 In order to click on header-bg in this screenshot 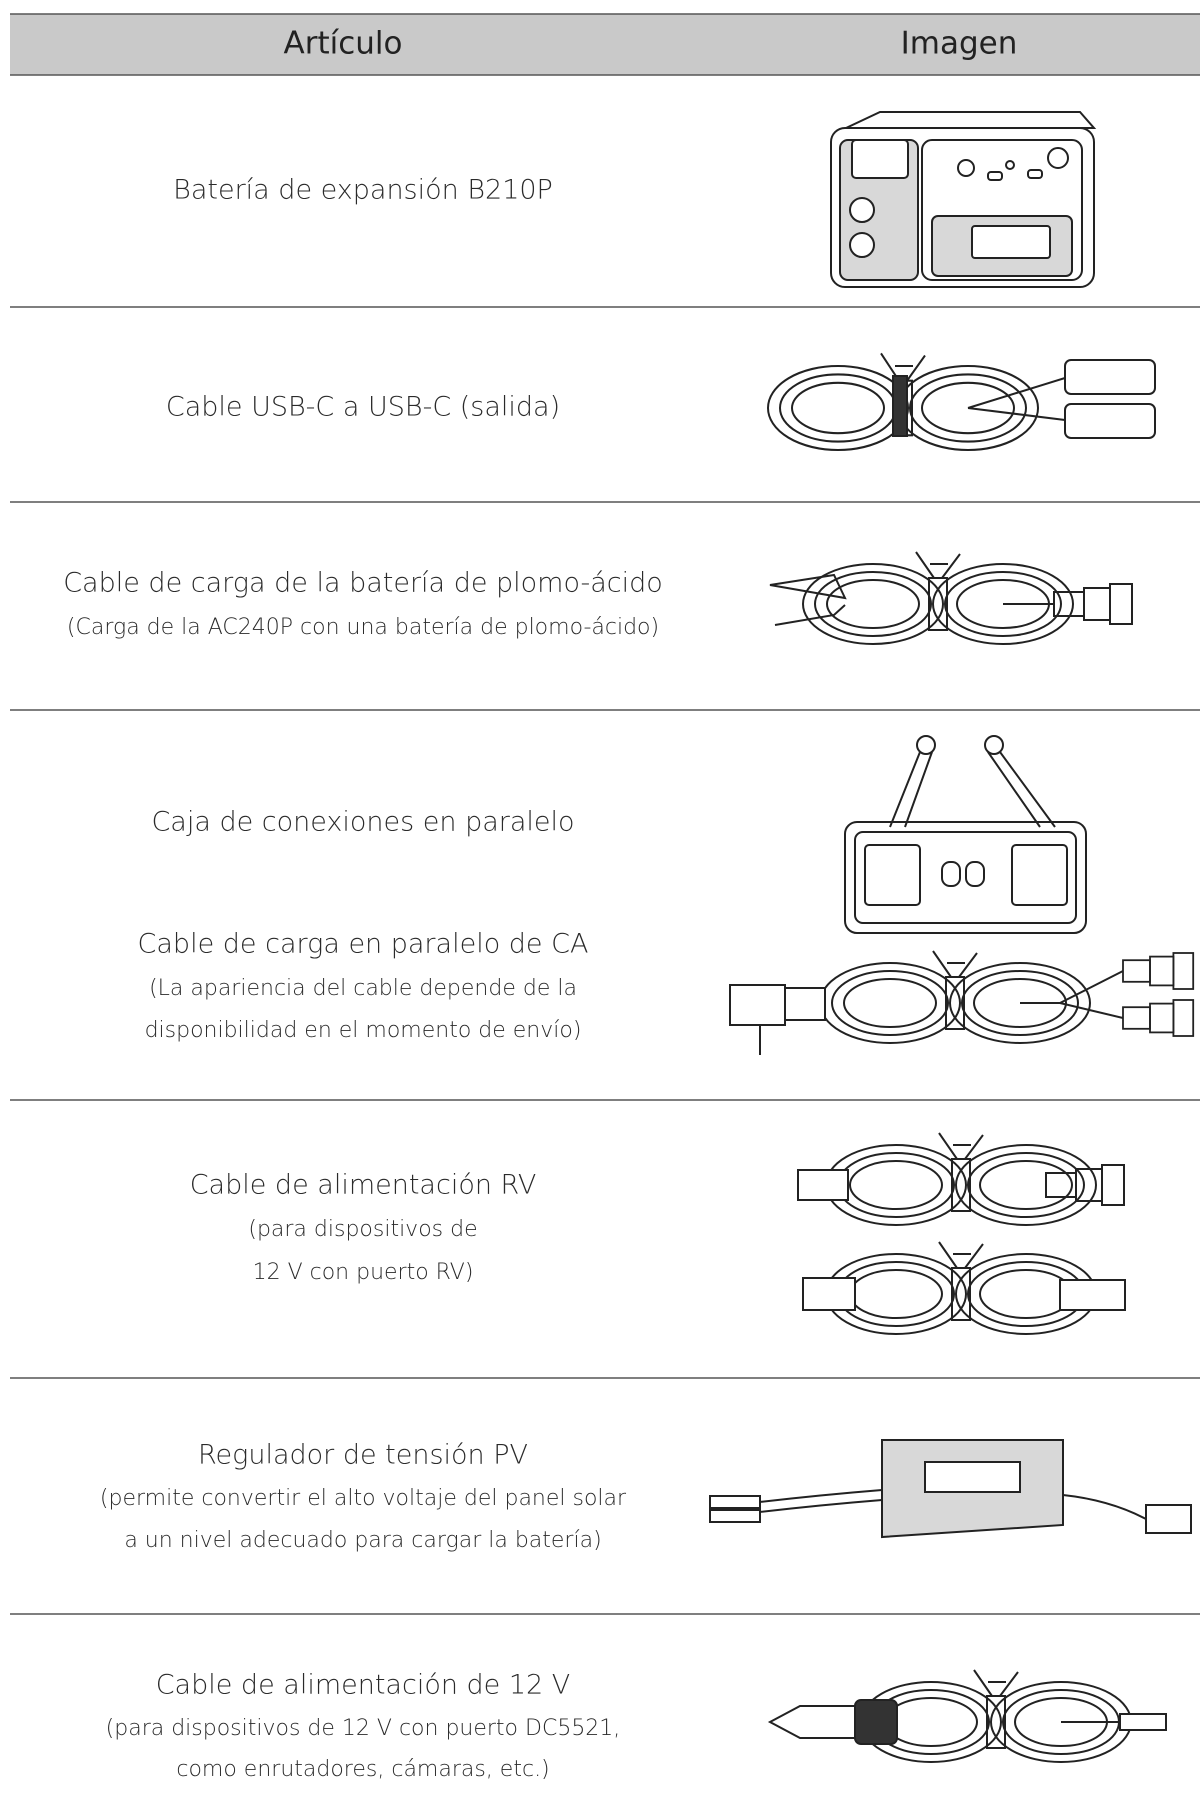, I will do `click(605, 44)`.